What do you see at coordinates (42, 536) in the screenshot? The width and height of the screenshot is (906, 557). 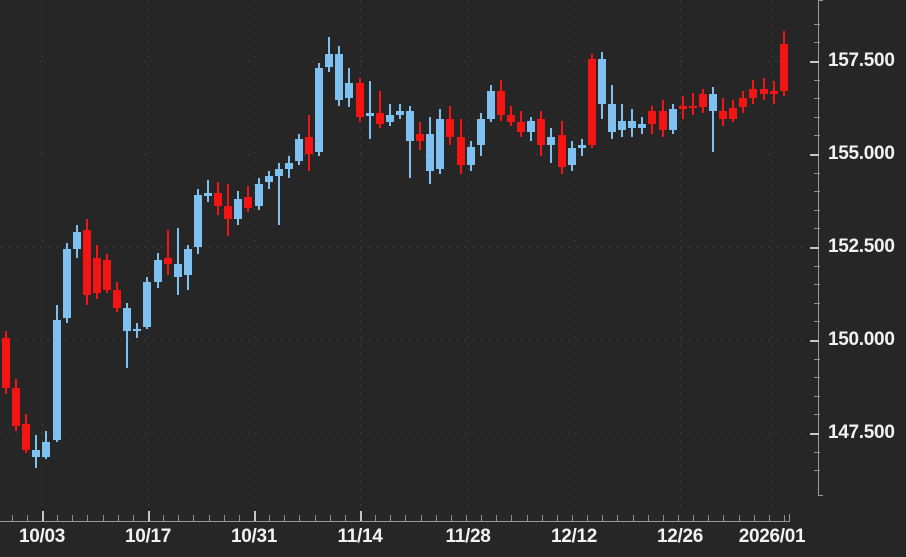 I see `time-axis-label: 10/03` at bounding box center [42, 536].